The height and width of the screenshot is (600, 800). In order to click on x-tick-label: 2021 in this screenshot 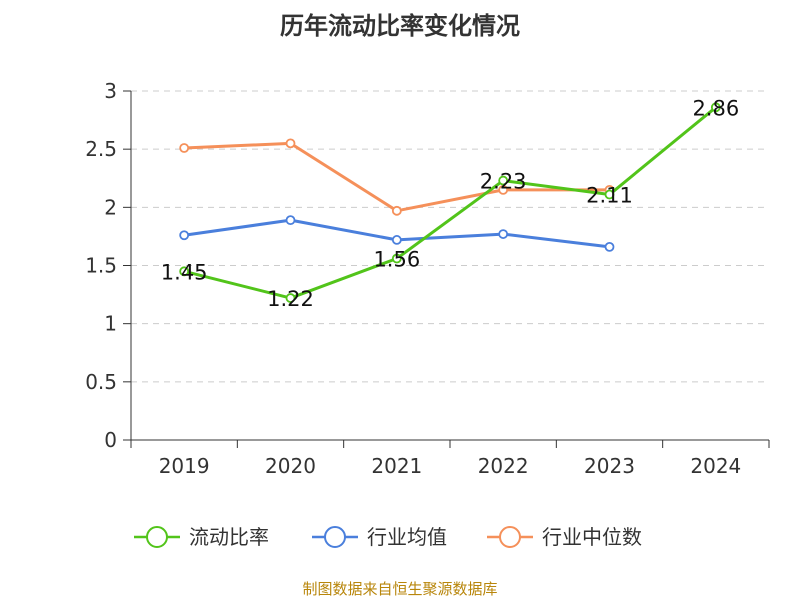, I will do `click(396, 466)`.